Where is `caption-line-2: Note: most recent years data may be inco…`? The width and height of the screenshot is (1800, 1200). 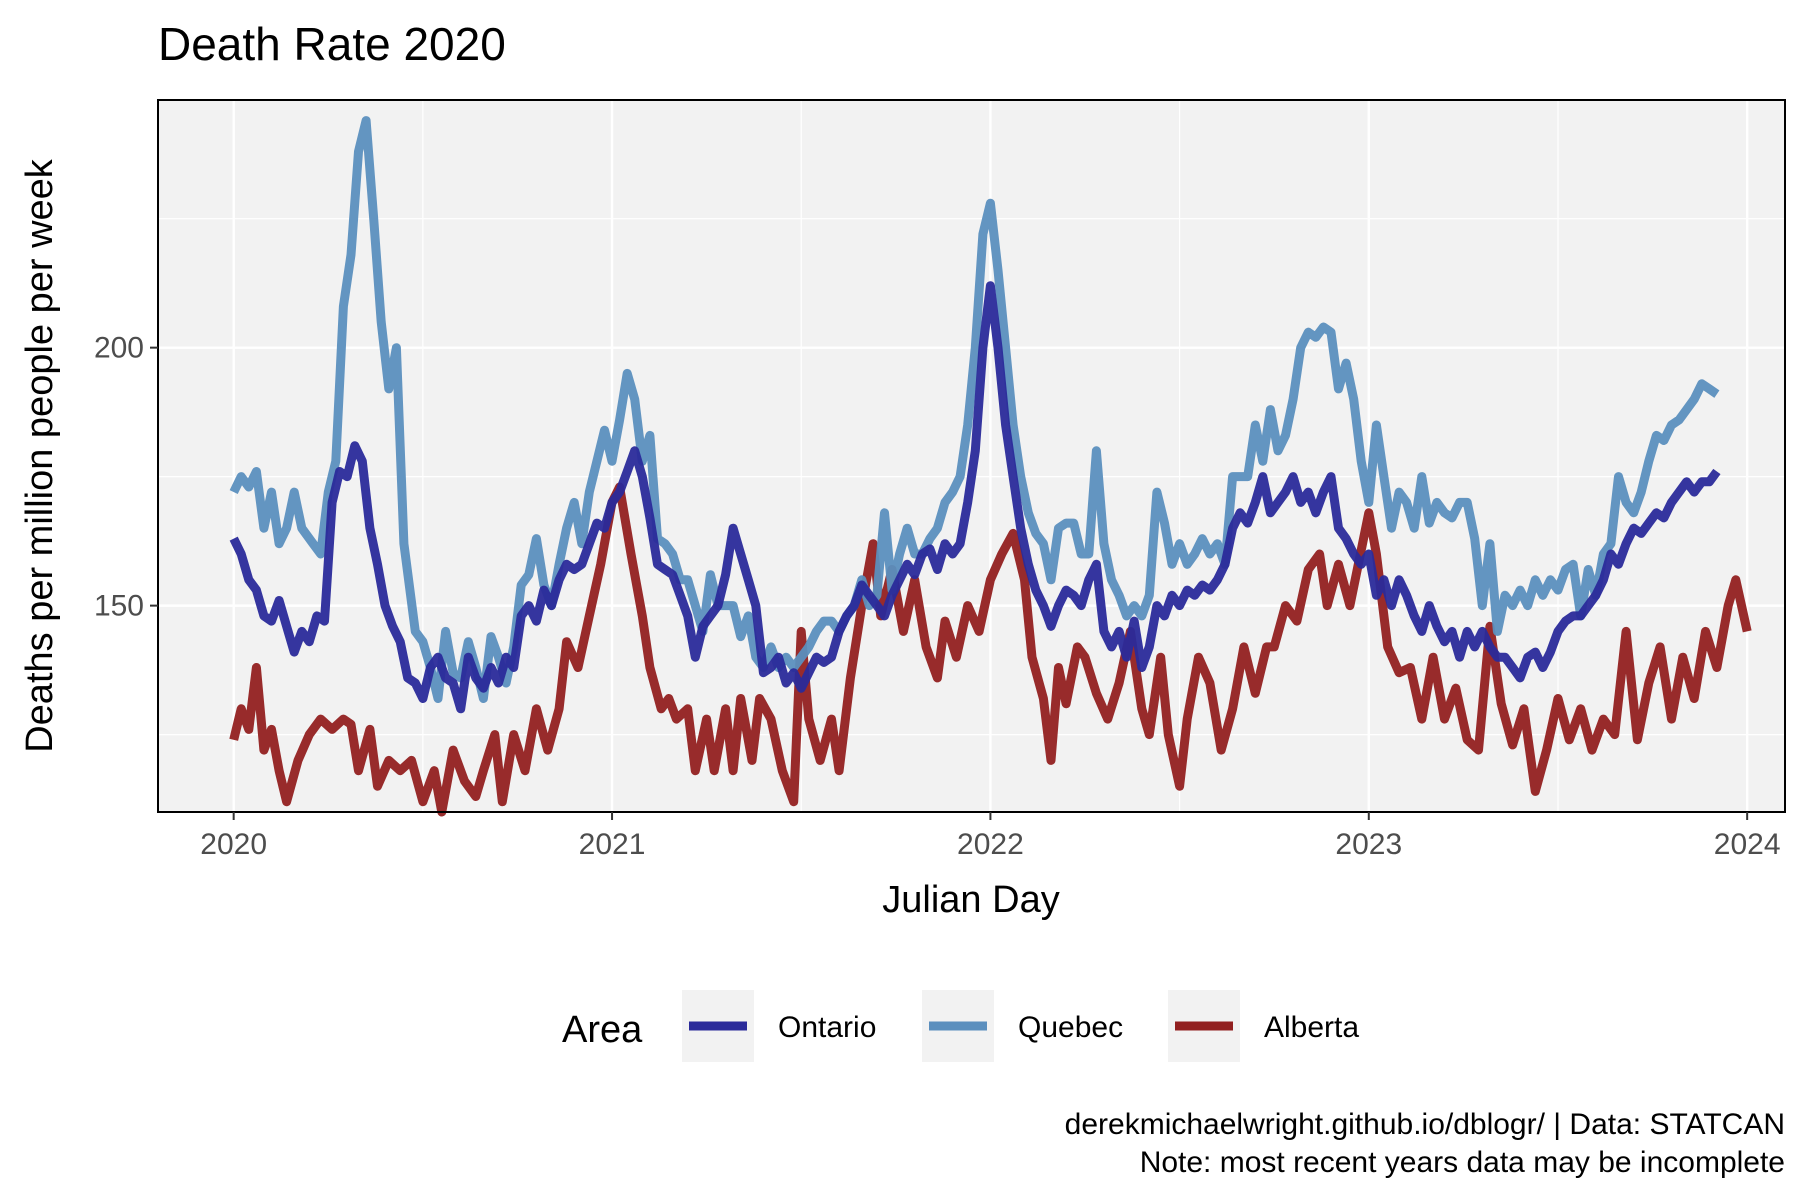
caption-line-2: Note: most recent years data may be inco… is located at coordinates (1462, 1162).